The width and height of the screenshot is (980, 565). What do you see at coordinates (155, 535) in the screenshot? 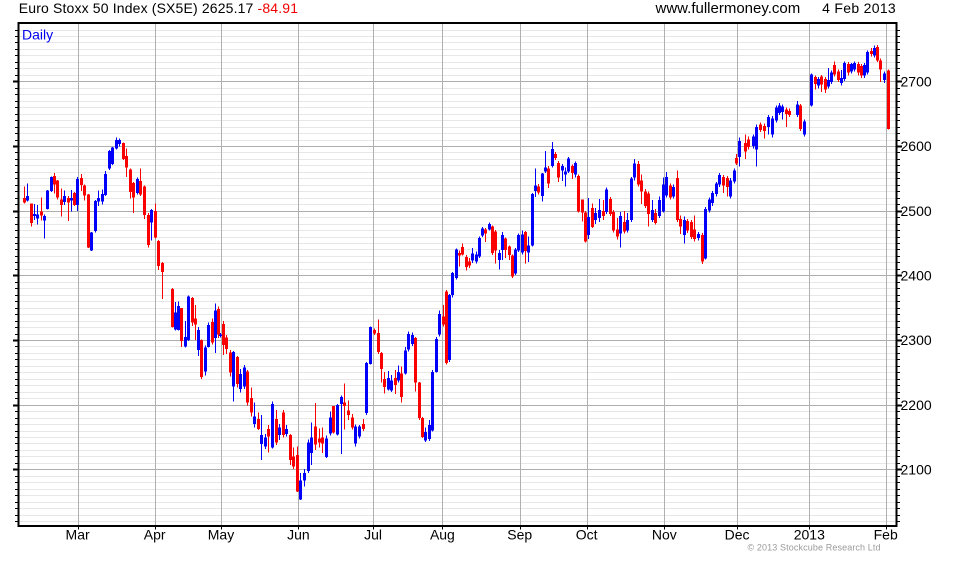
I see `svg-text: Apr` at bounding box center [155, 535].